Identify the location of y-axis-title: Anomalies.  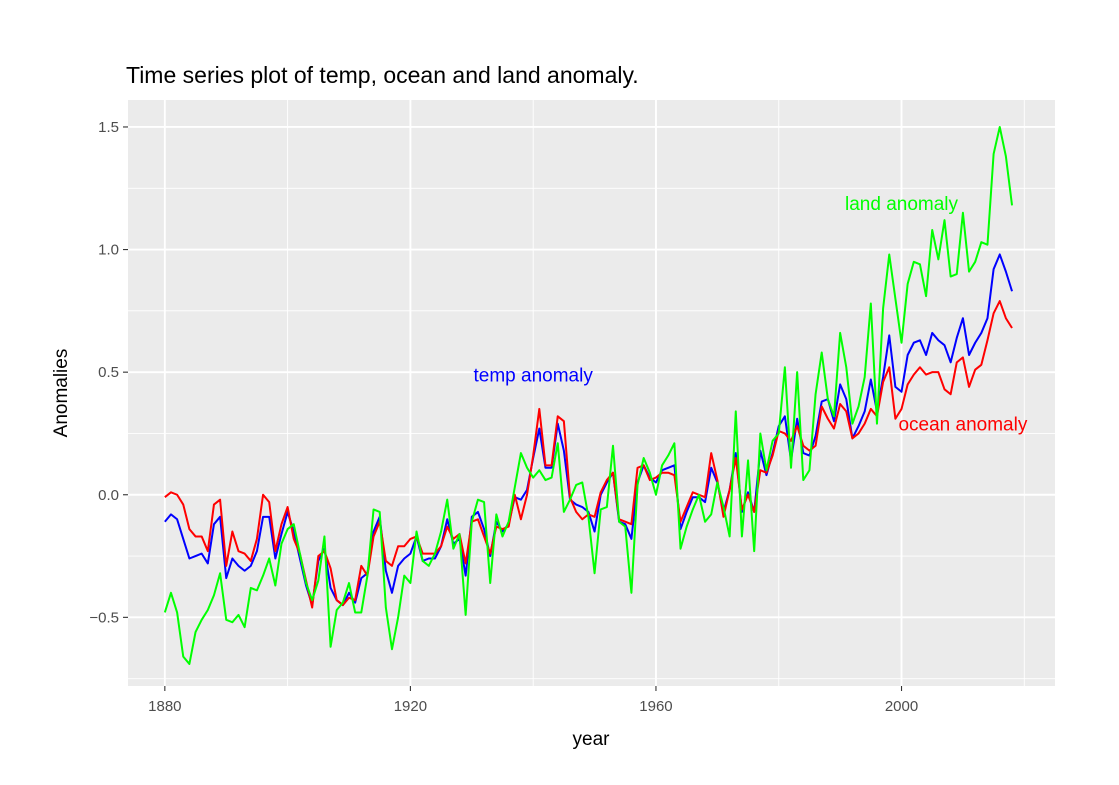
(61, 393).